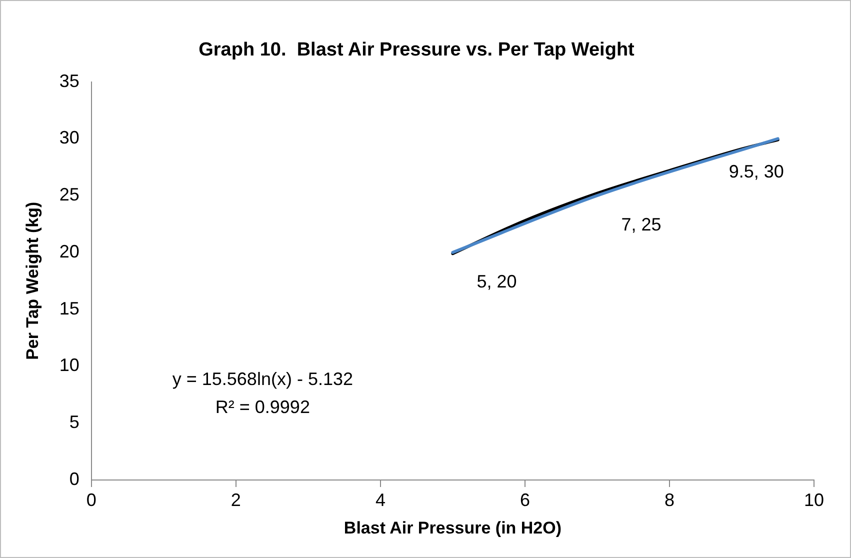 The width and height of the screenshot is (851, 558). I want to click on y-tick-label: 25, so click(69, 194).